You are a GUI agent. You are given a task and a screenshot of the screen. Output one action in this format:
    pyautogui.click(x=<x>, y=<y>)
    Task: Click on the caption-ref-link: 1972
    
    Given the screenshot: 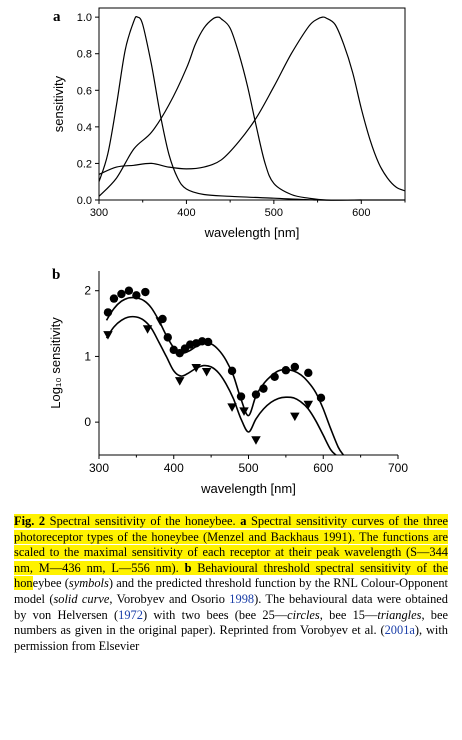 What is the action you would take?
    pyautogui.click(x=130, y=614)
    